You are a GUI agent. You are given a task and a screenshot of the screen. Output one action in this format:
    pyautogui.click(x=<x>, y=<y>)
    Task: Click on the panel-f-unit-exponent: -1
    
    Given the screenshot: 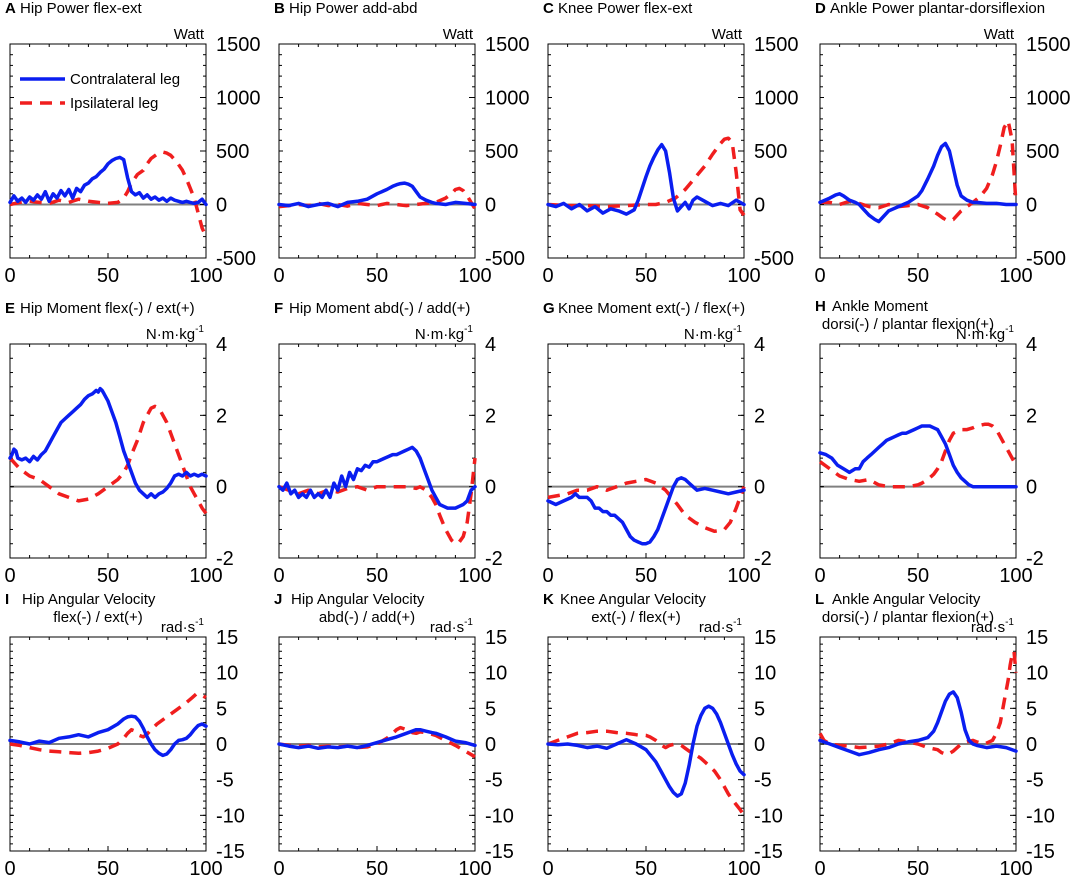 What is the action you would take?
    pyautogui.click(x=468, y=329)
    